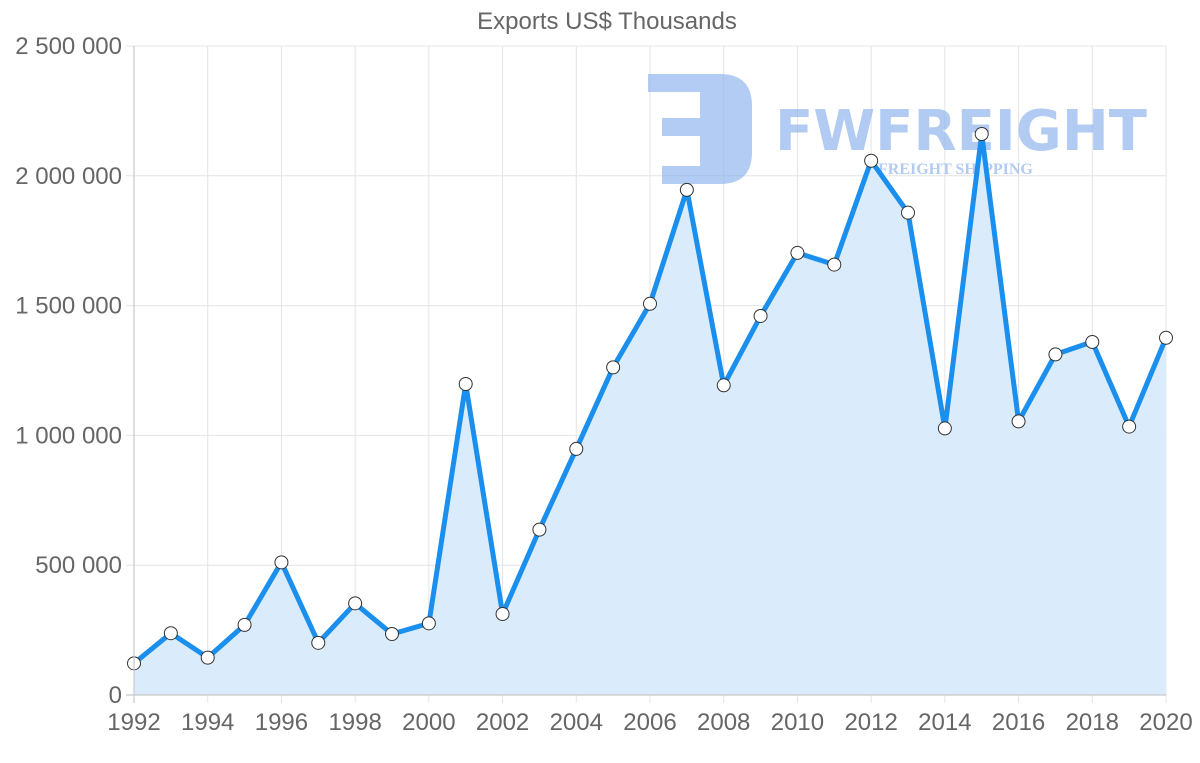 This screenshot has height=763, width=1200. What do you see at coordinates (613, 367) in the screenshot?
I see `data-point: 2005: 1262000` at bounding box center [613, 367].